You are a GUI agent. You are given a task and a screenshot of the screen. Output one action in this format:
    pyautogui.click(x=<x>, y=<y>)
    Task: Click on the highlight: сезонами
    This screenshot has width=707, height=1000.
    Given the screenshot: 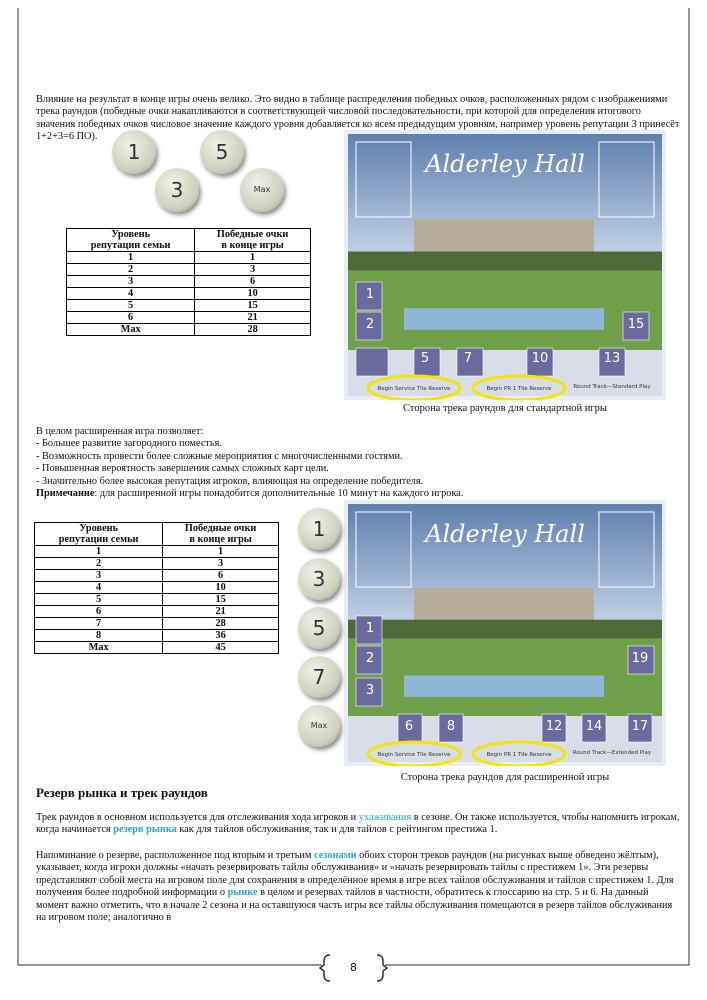 What is the action you would take?
    pyautogui.click(x=335, y=855)
    